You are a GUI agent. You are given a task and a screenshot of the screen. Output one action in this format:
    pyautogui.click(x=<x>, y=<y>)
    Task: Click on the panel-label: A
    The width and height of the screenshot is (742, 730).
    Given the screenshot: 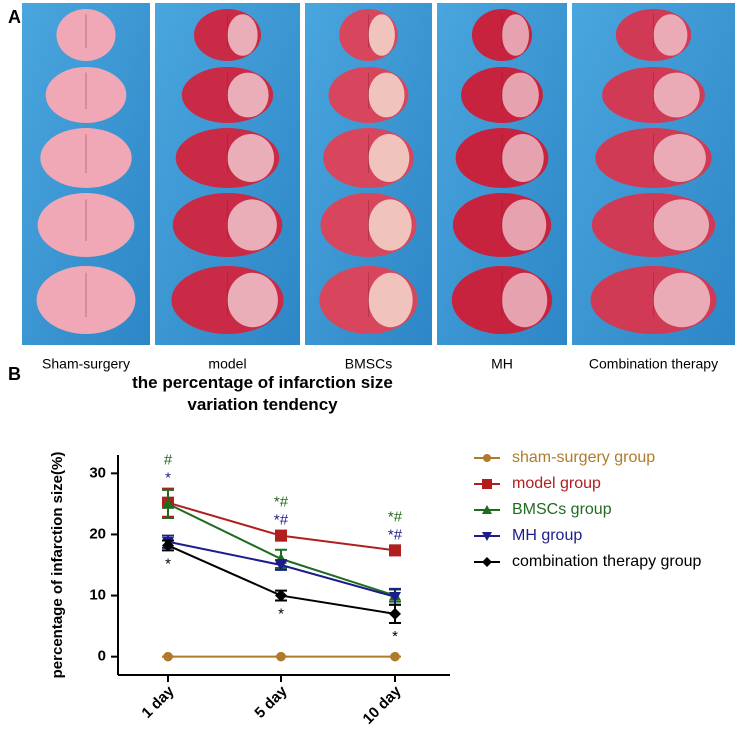 What is the action you would take?
    pyautogui.click(x=14, y=17)
    